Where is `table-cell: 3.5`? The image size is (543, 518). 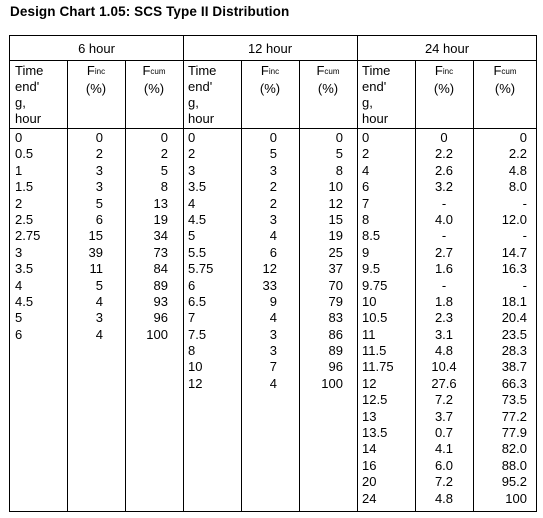 table-cell: 3.5 is located at coordinates (24, 269).